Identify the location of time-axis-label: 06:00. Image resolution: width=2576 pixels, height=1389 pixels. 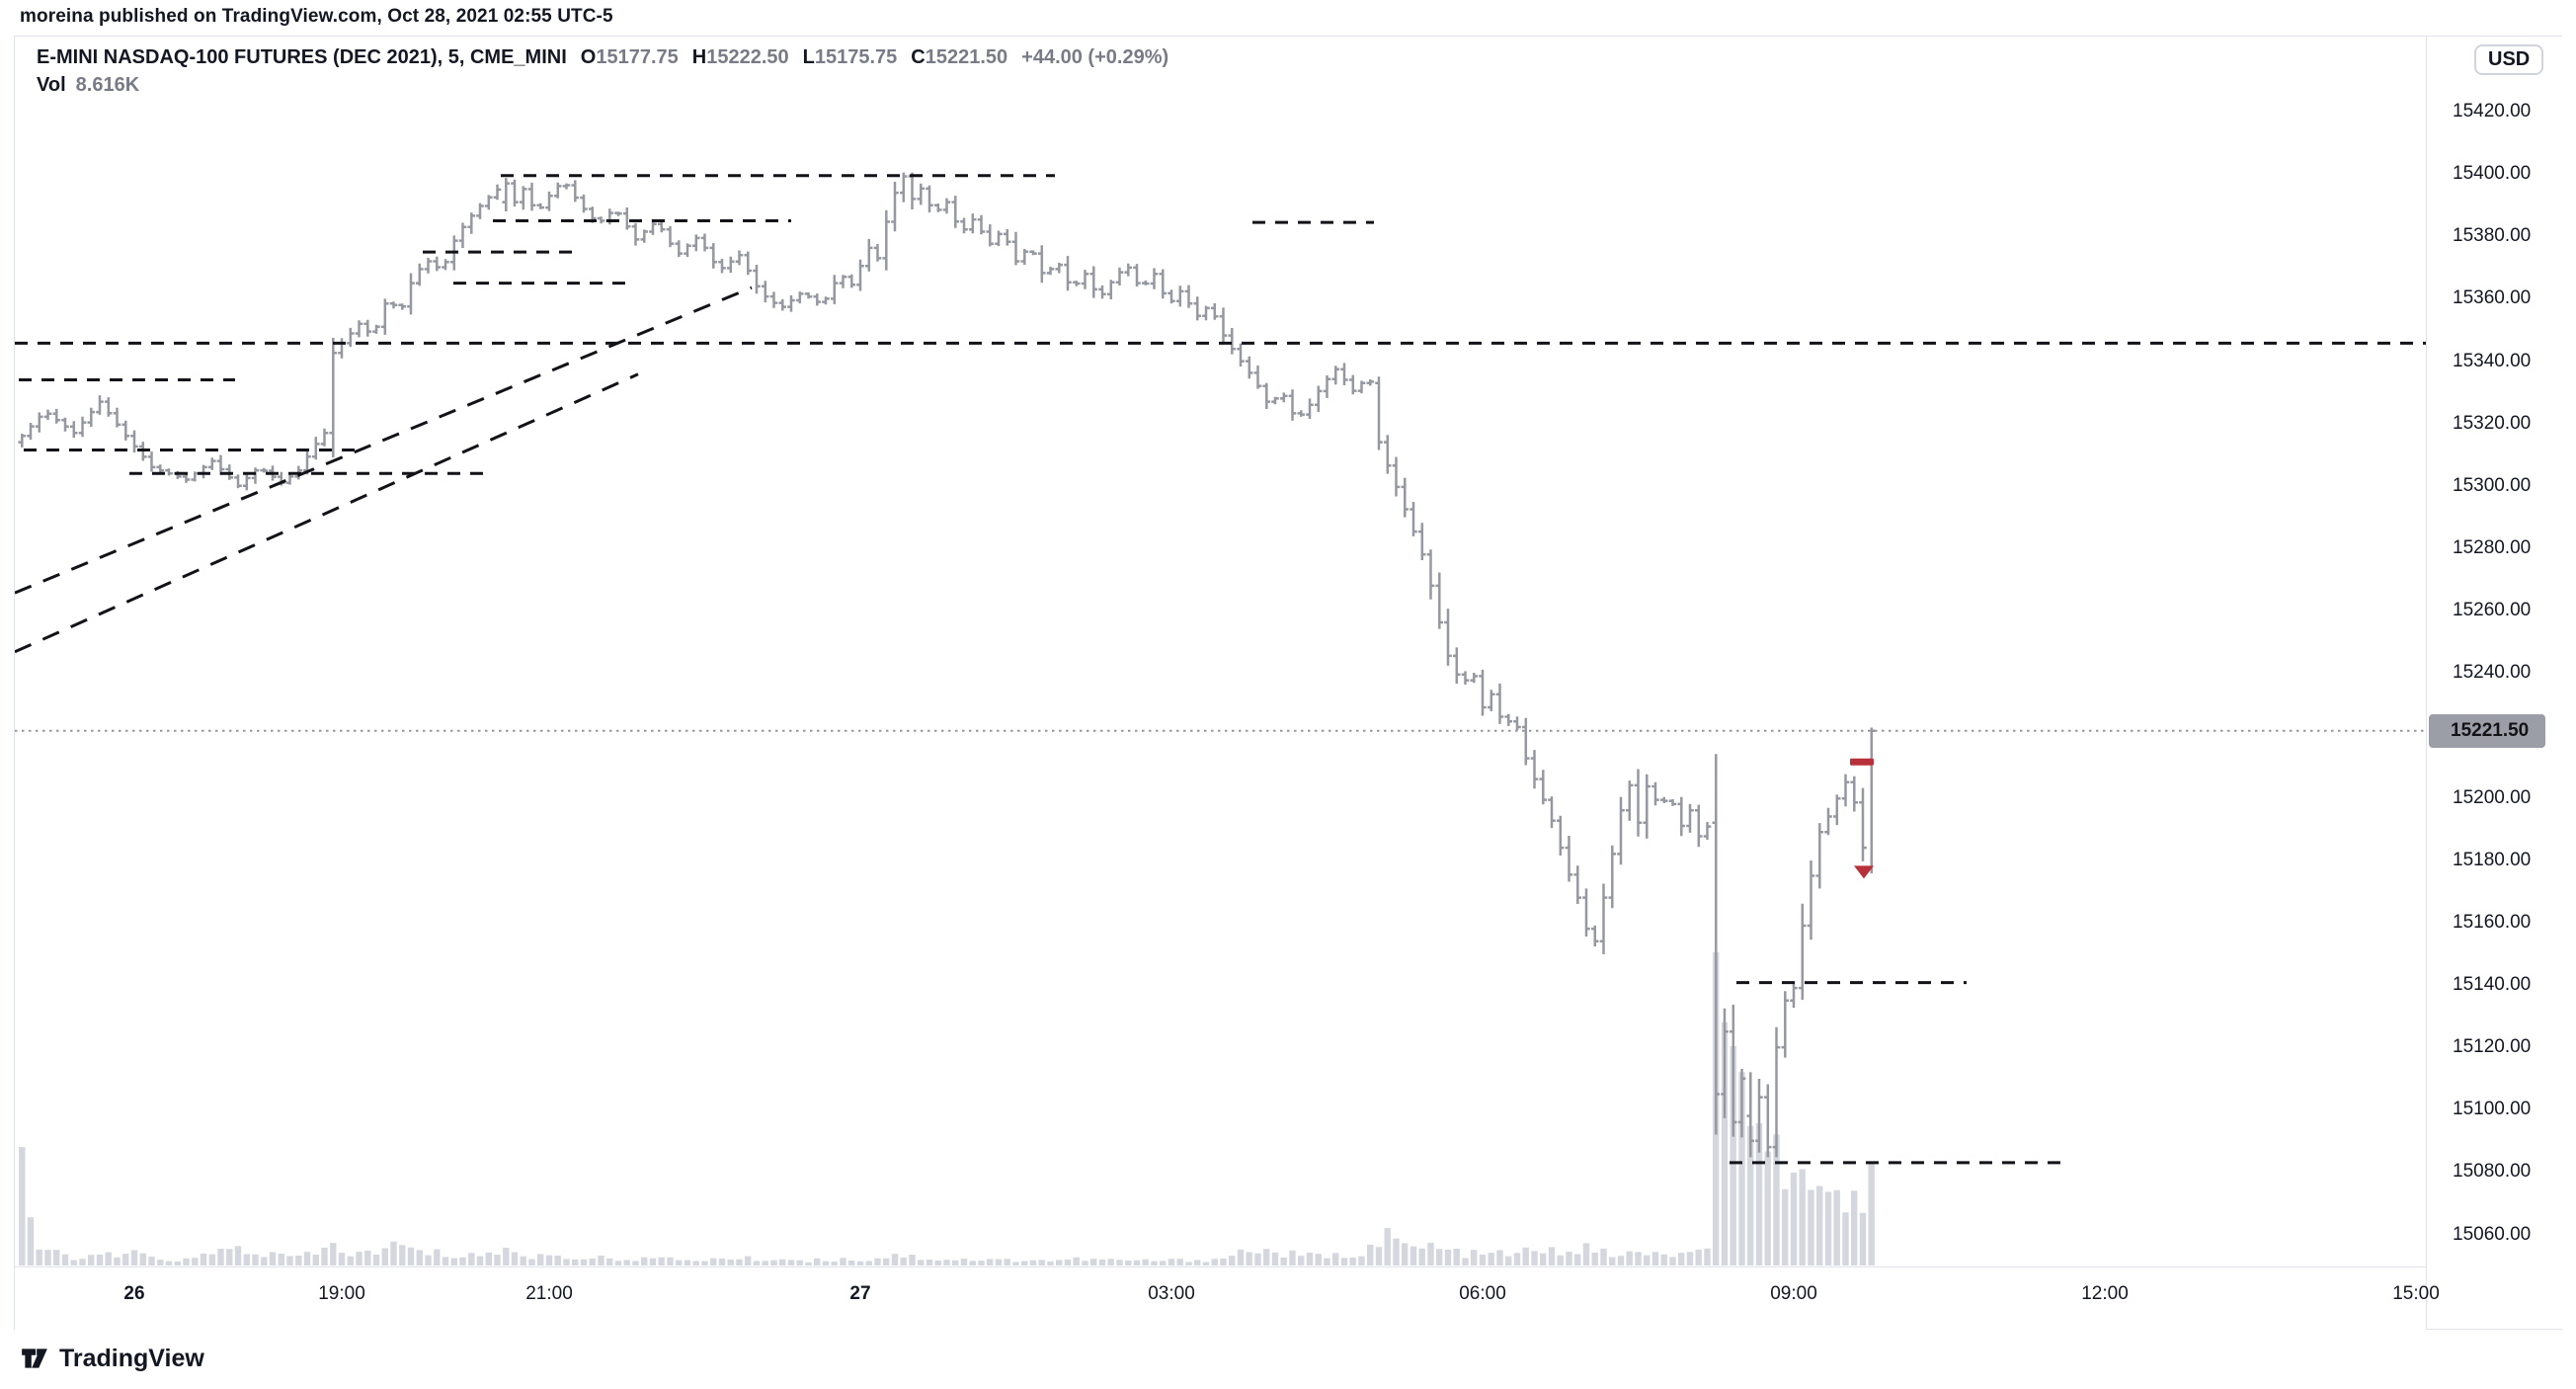
(1482, 1294).